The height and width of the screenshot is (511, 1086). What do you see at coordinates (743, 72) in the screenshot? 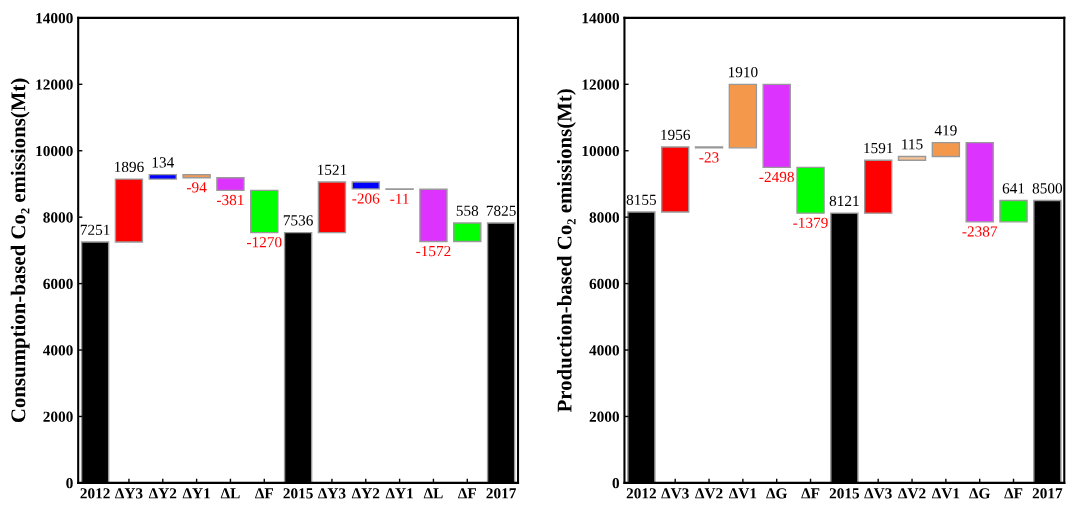
I see `data-label: 1910` at bounding box center [743, 72].